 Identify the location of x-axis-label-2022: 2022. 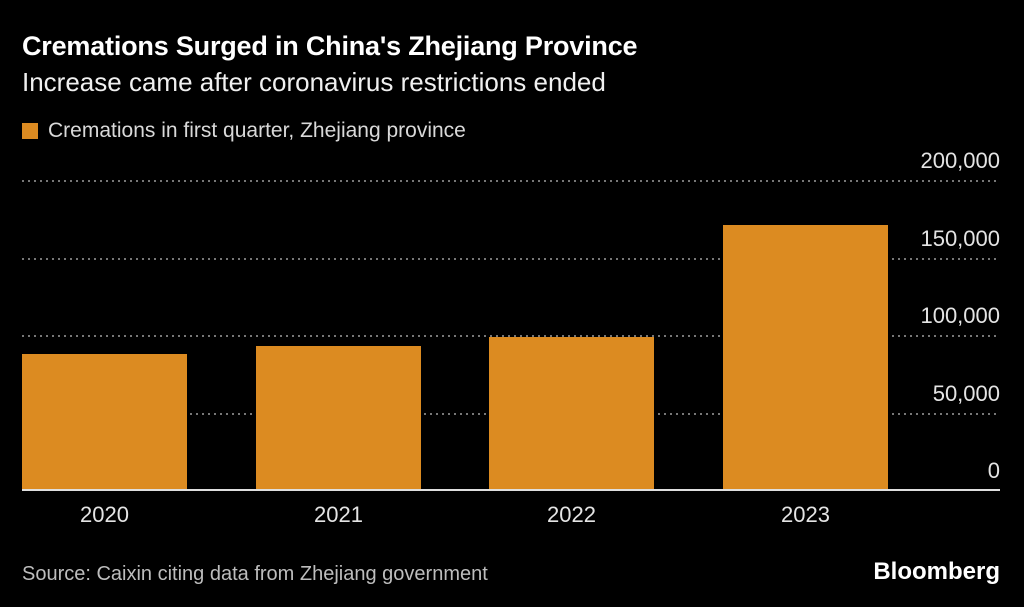
(571, 514).